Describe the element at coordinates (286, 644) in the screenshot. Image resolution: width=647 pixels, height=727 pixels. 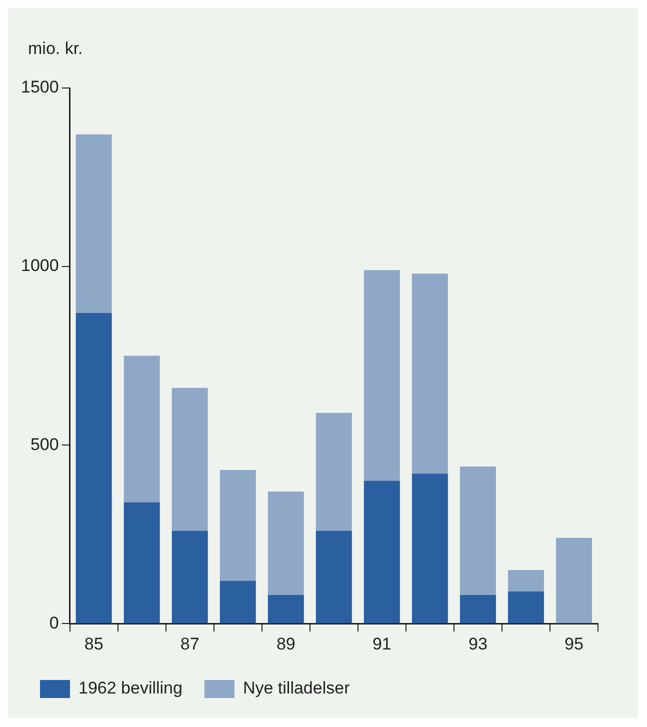
I see `x-tick-label: 89` at that location.